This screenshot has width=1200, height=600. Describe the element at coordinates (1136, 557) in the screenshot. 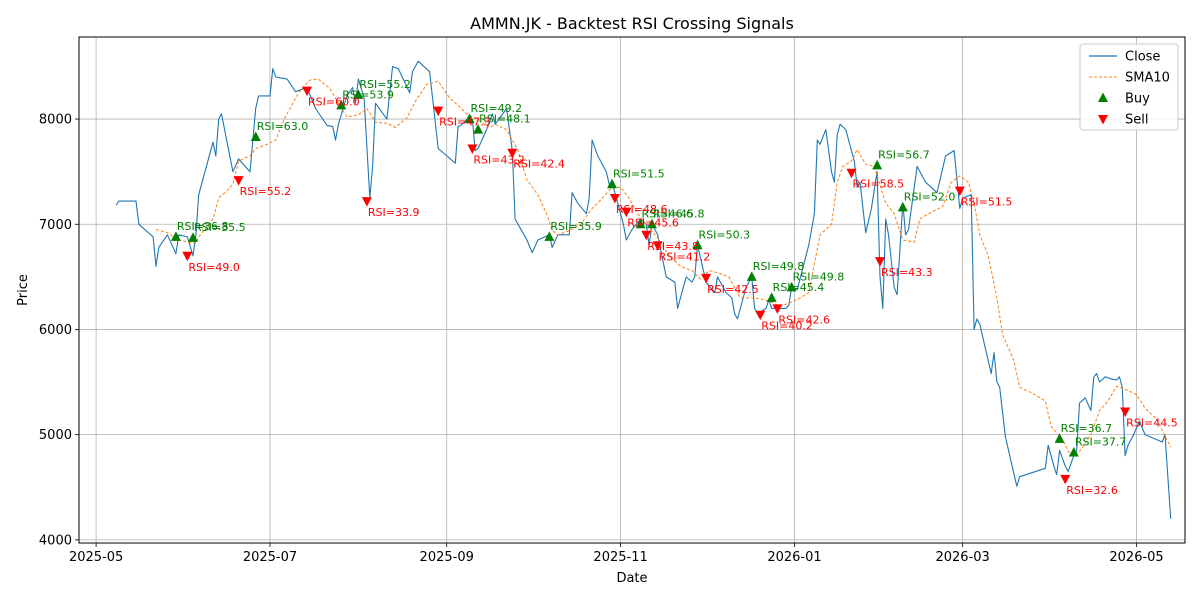

I see `x-tick-label: 2026-05` at that location.